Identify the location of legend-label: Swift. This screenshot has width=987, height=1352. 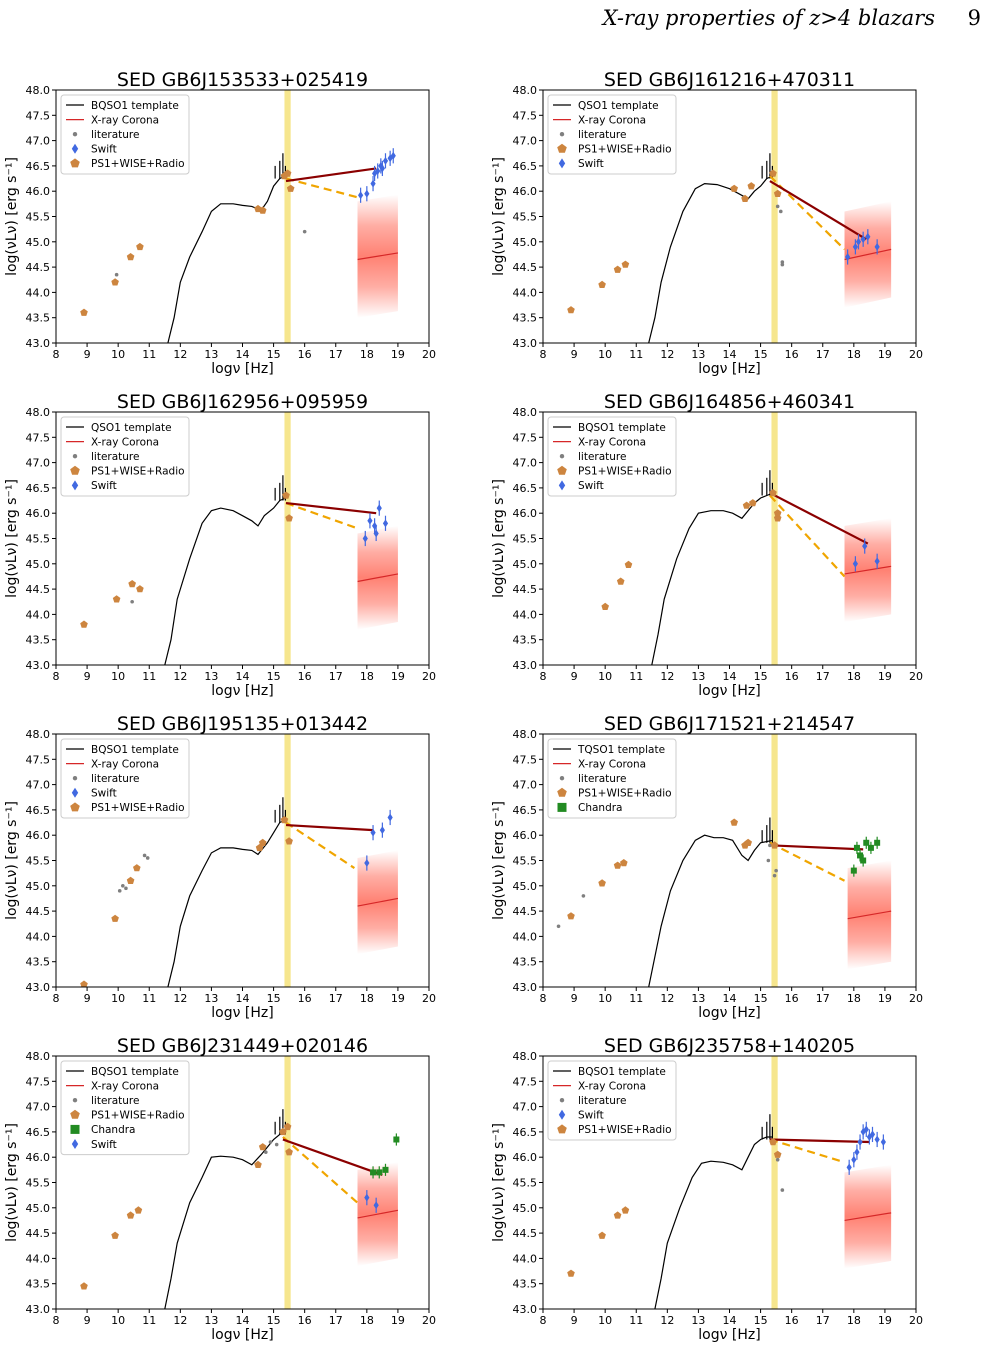
(104, 150).